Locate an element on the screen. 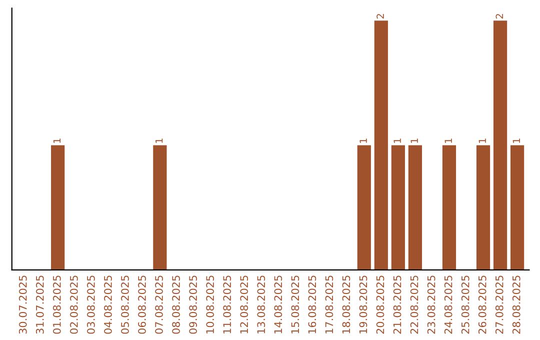 The height and width of the screenshot is (340, 540). x-tick-label: 30.07.2025 is located at coordinates (22, 305).